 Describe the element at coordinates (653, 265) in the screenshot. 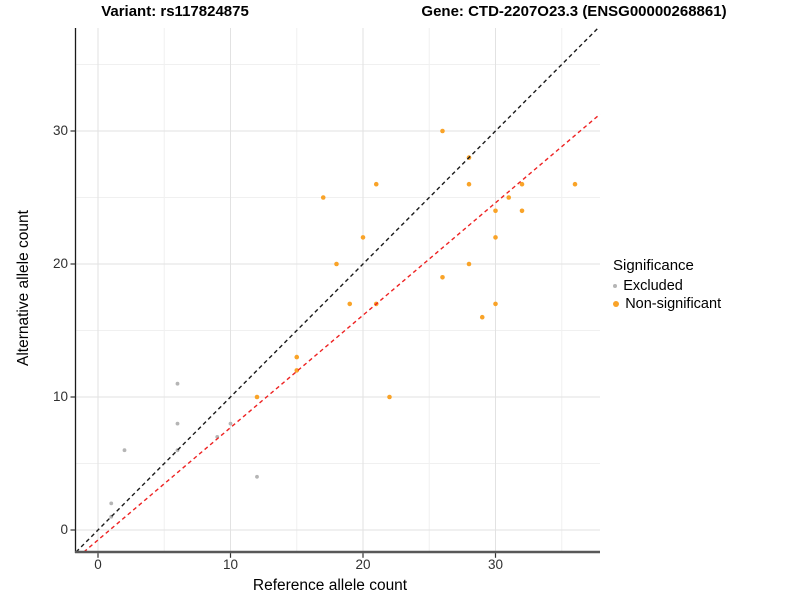

I see `legend-title: Significance` at that location.